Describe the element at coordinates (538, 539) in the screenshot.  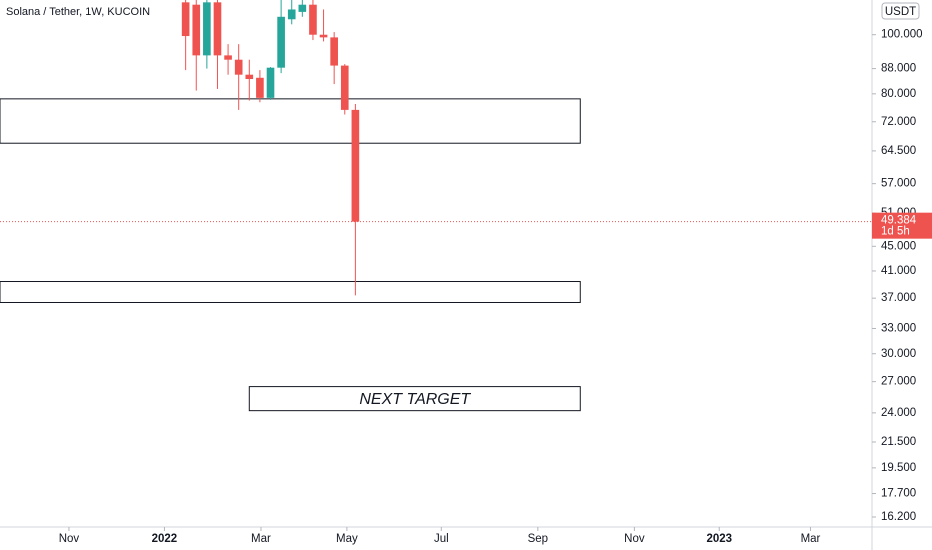
I see `x-tick-label: Sep` at that location.